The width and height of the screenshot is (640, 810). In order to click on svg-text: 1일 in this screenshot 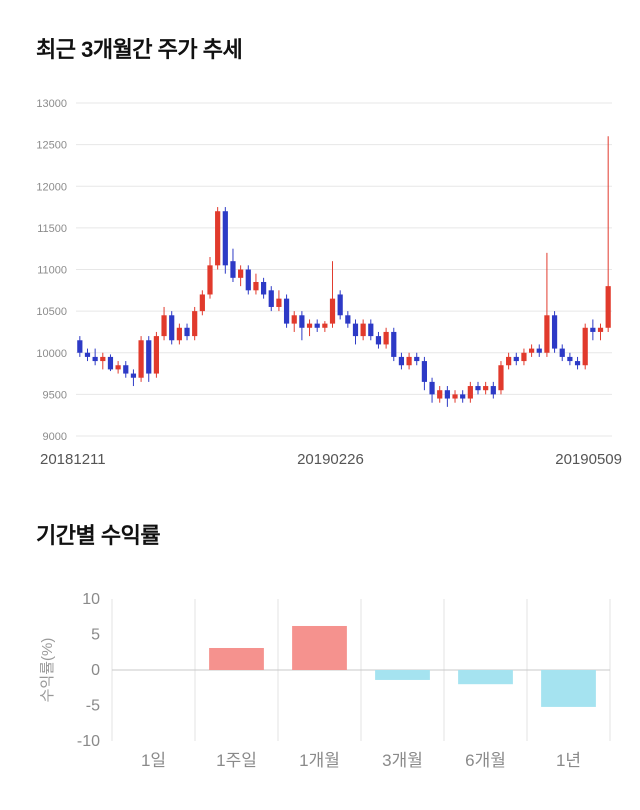, I will do `click(153, 760)`.